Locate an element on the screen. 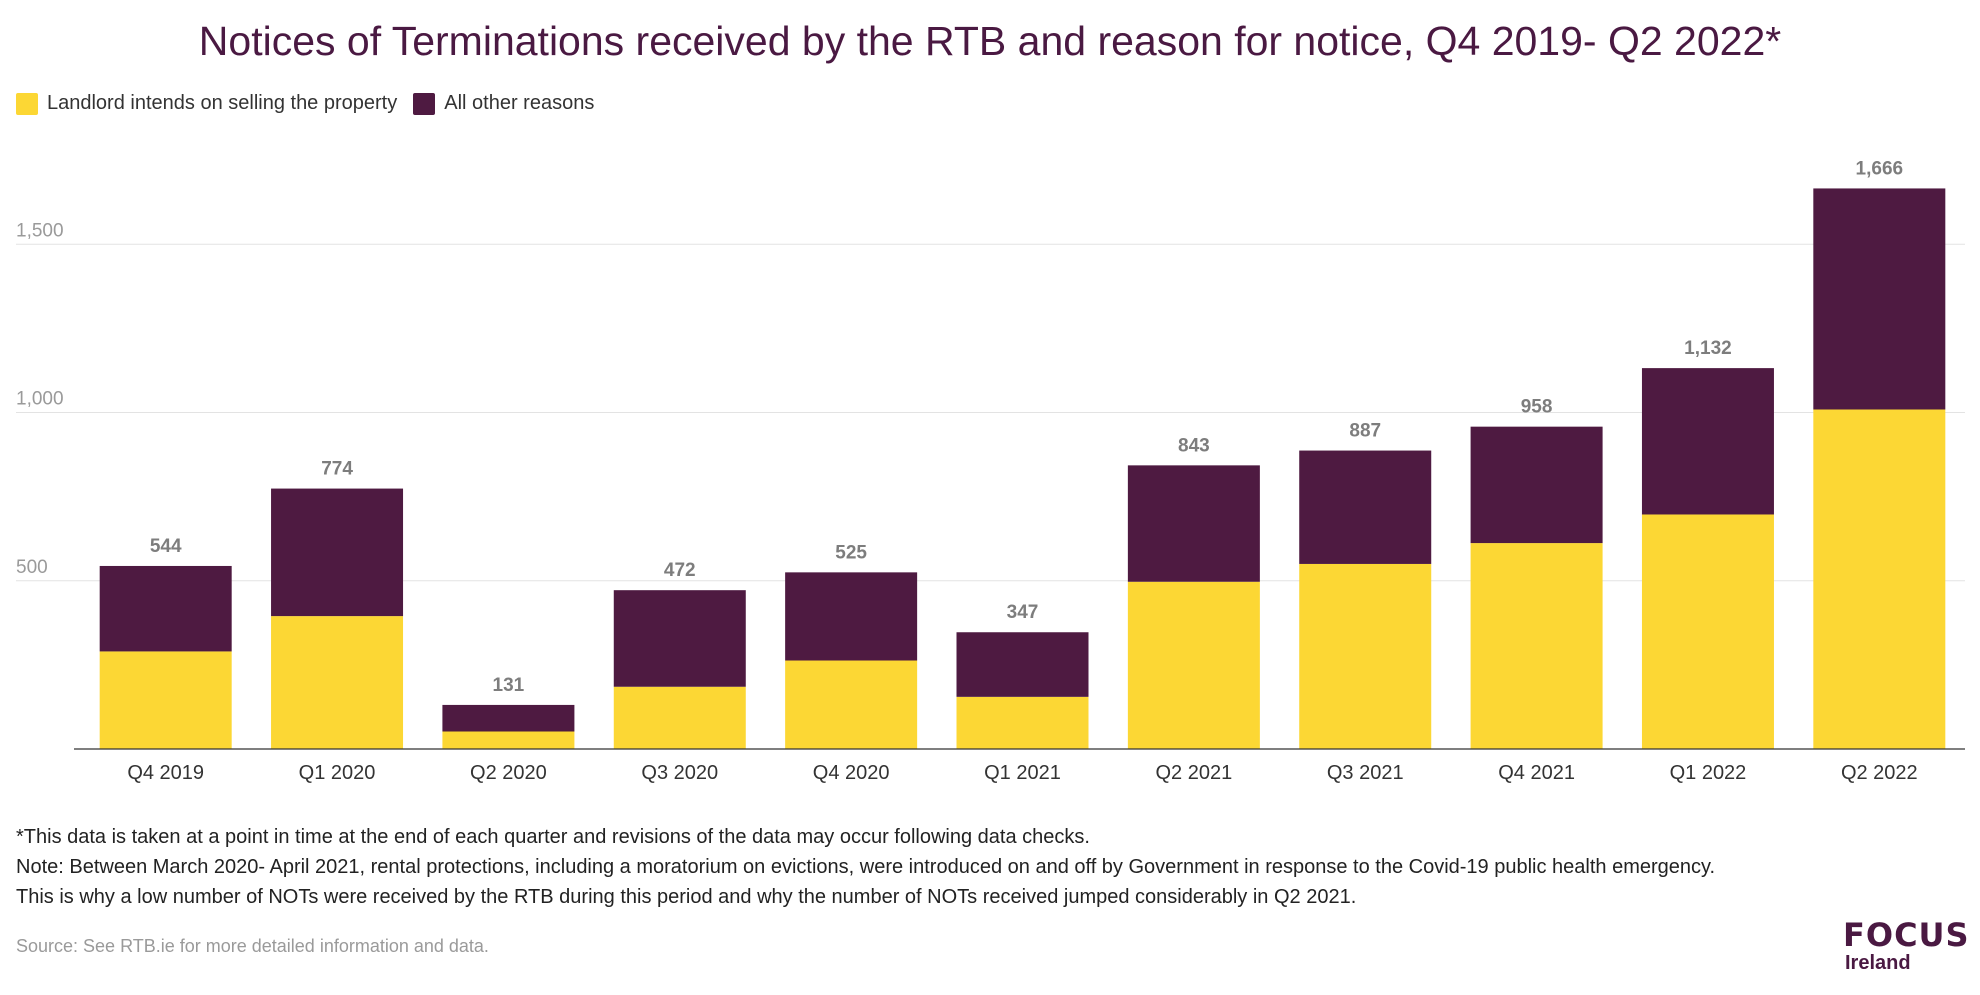 This screenshot has width=1980, height=995. bar-selling-q3-2021 is located at coordinates (1365, 656).